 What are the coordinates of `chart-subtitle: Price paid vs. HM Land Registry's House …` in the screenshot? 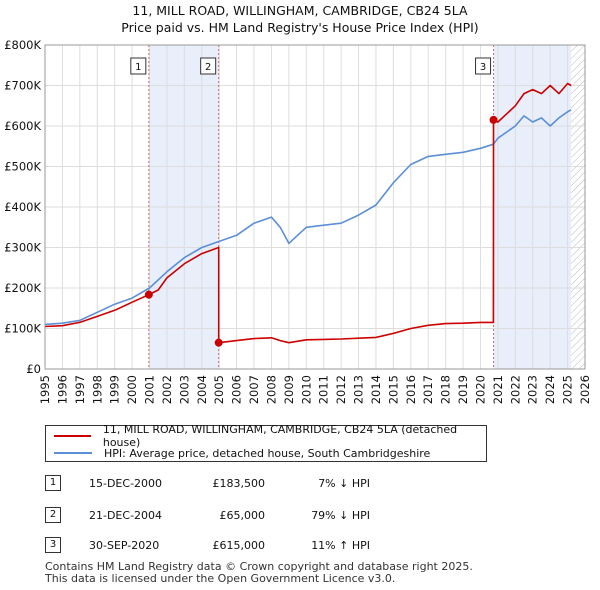 It's located at (300, 27).